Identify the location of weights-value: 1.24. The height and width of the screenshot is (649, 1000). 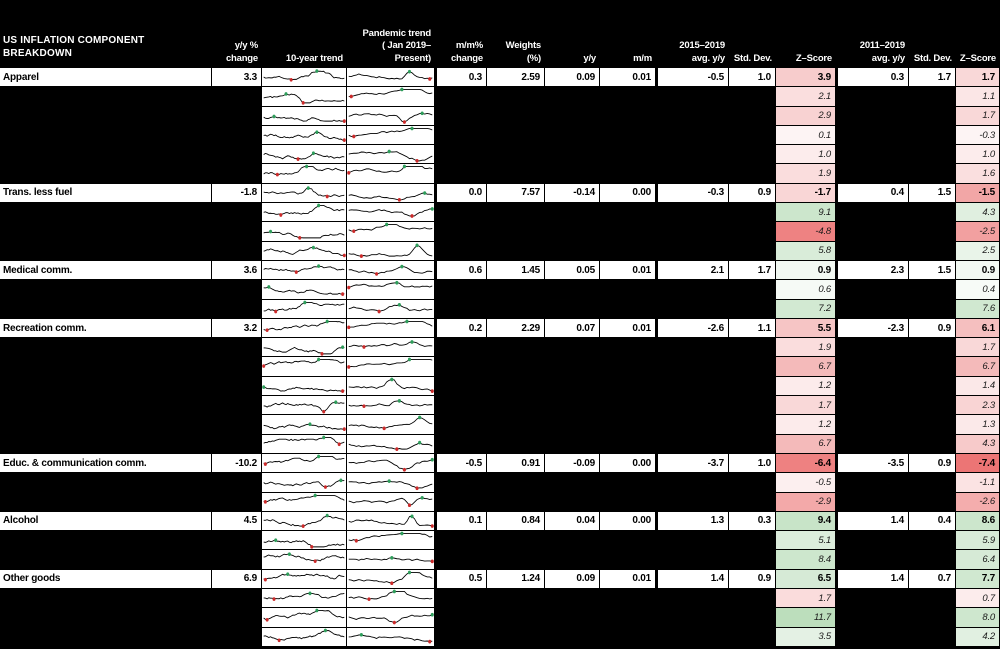
(516, 579).